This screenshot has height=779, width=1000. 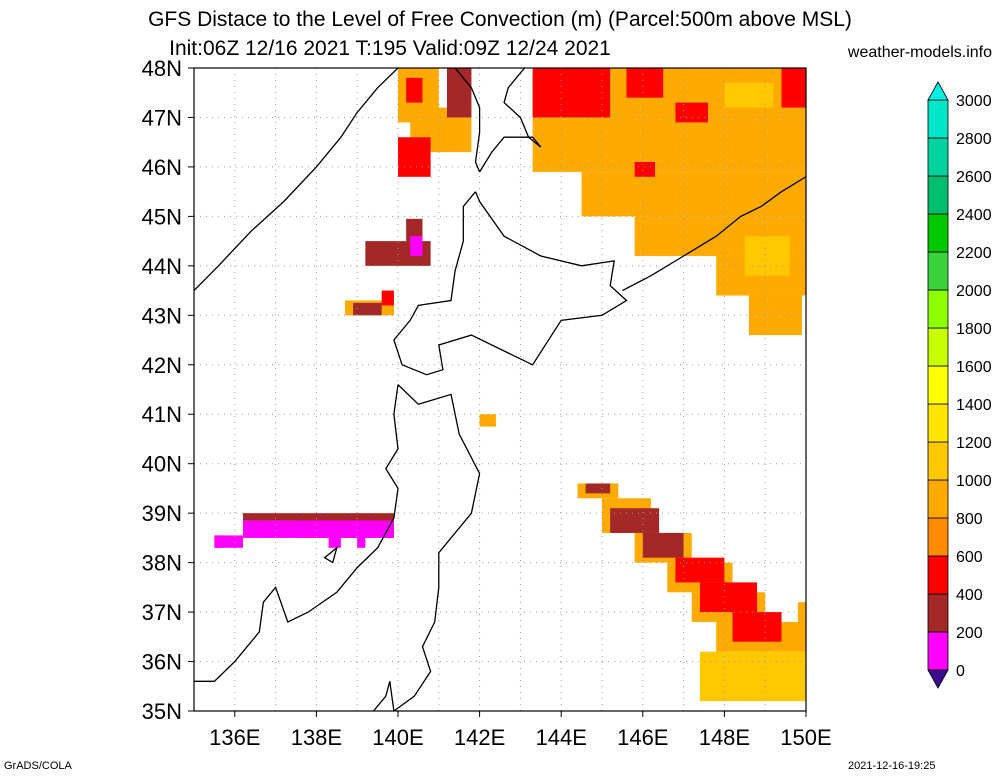 What do you see at coordinates (162, 711) in the screenshot?
I see `y-tick-label: 35N` at bounding box center [162, 711].